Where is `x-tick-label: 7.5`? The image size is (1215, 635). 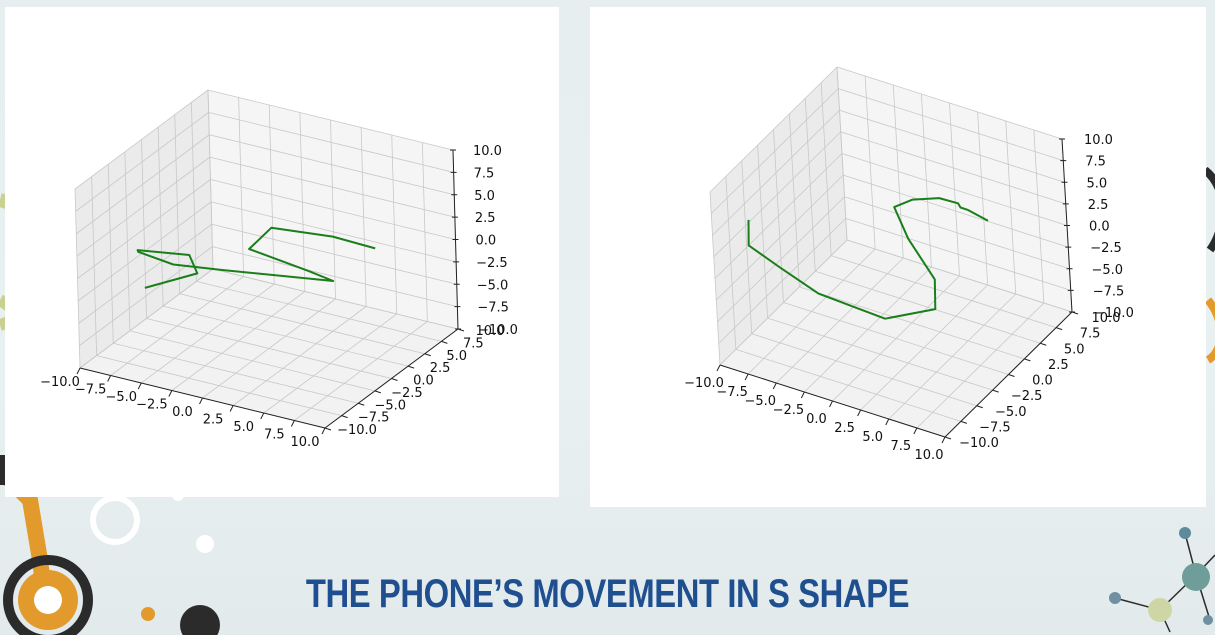 x-tick-label: 7.5 is located at coordinates (274, 435).